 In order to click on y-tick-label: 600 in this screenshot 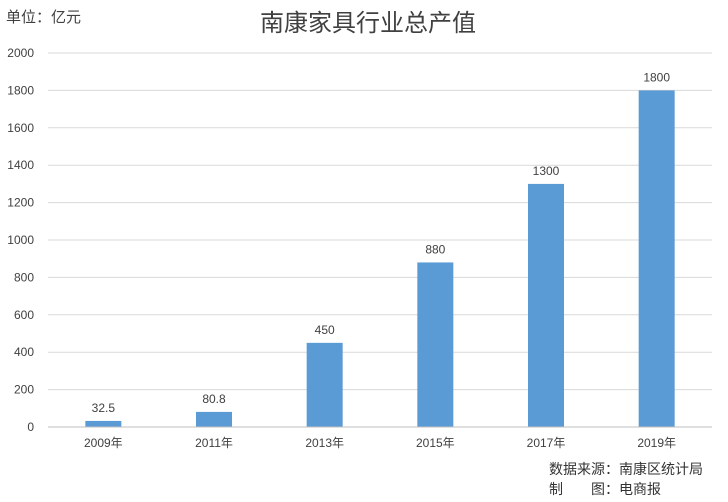, I will do `click(24, 315)`.